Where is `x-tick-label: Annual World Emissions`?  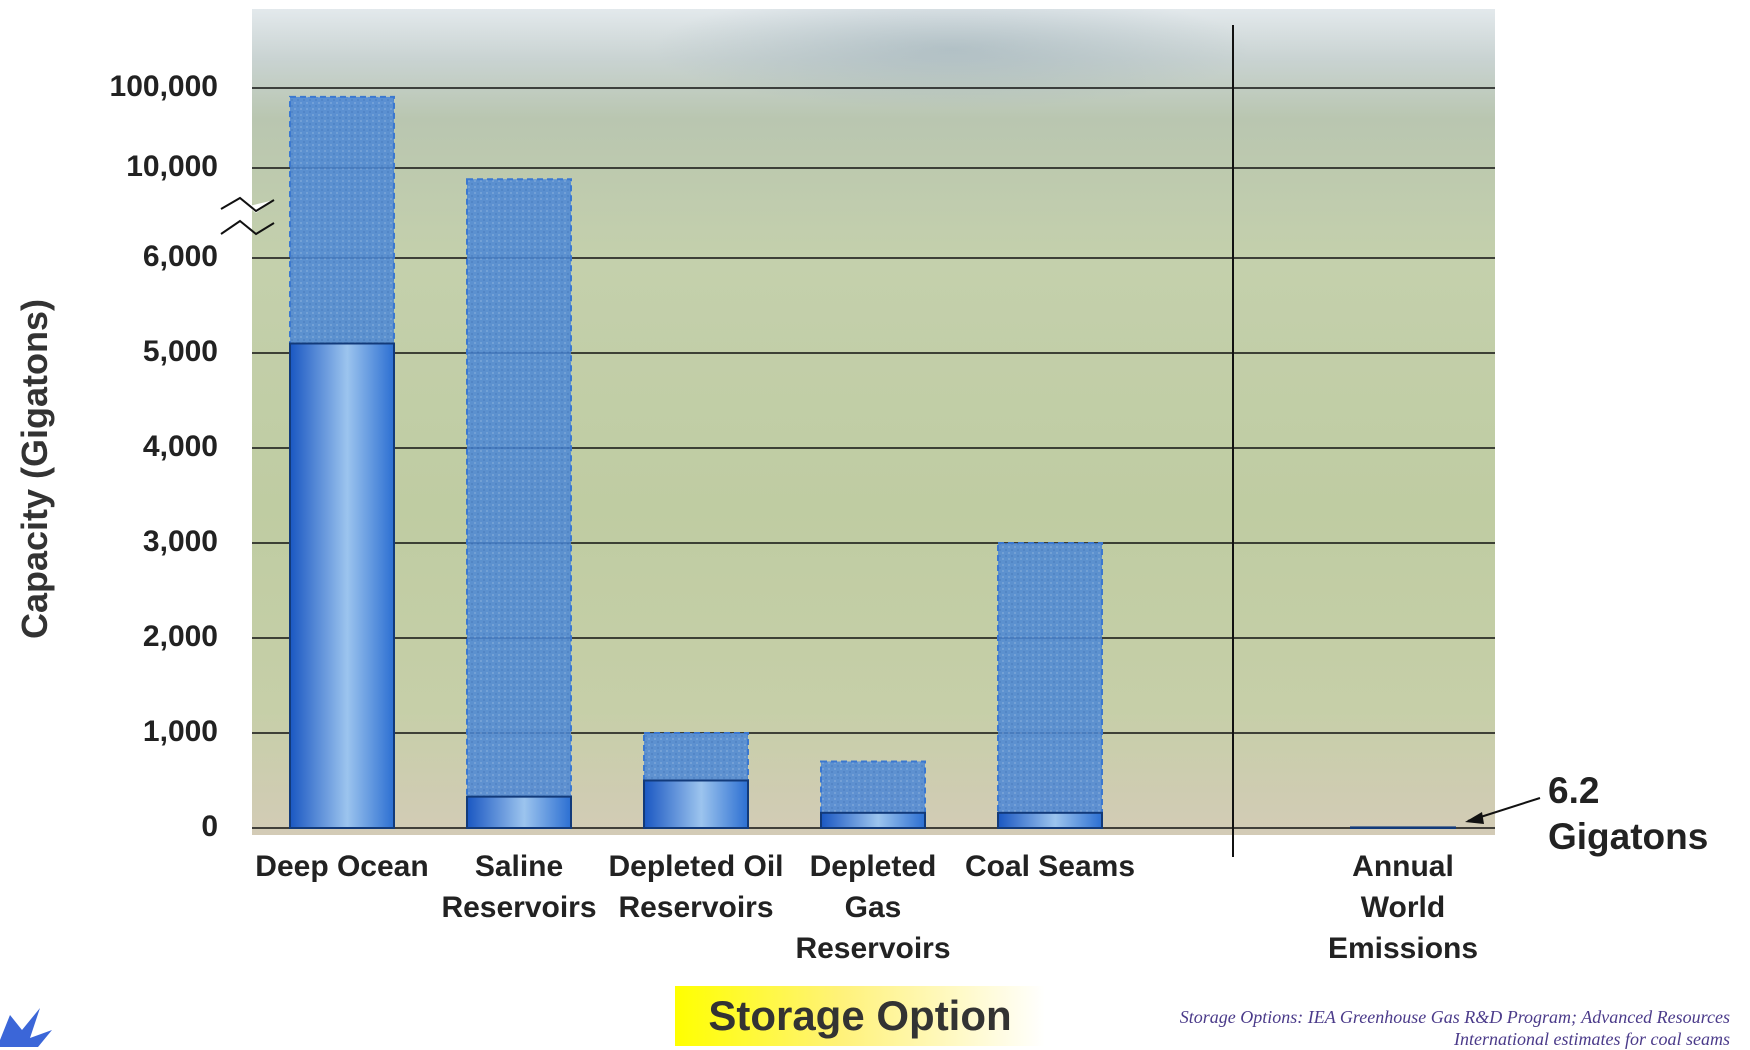 x-tick-label: Annual World Emissions is located at coordinates (1403, 907).